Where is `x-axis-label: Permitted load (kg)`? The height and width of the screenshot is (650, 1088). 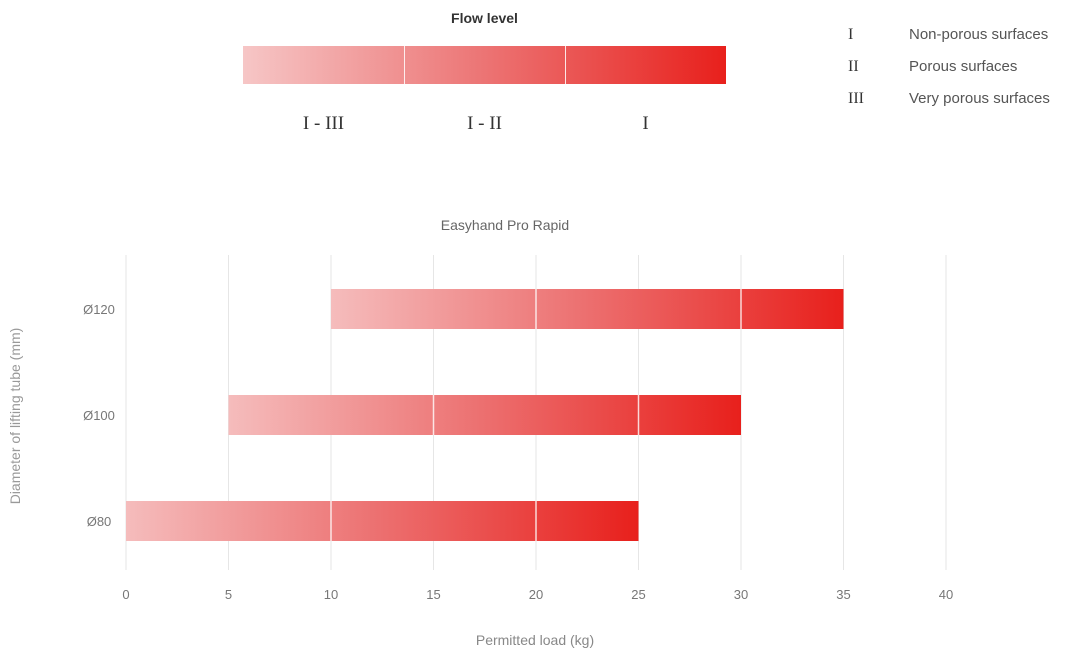
x-axis-label: Permitted load (kg) is located at coordinates (535, 640).